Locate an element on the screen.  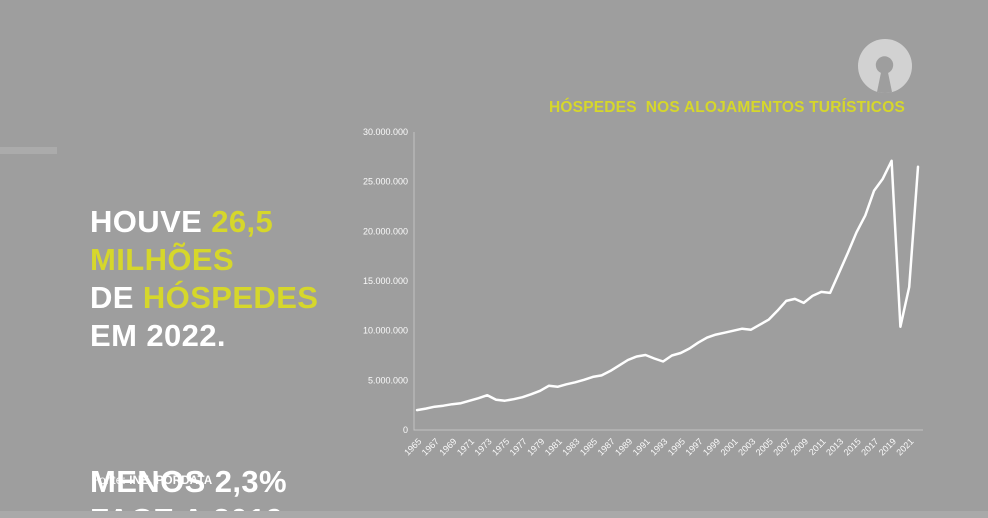
x-tick-label: 1991 is located at coordinates (641, 446).